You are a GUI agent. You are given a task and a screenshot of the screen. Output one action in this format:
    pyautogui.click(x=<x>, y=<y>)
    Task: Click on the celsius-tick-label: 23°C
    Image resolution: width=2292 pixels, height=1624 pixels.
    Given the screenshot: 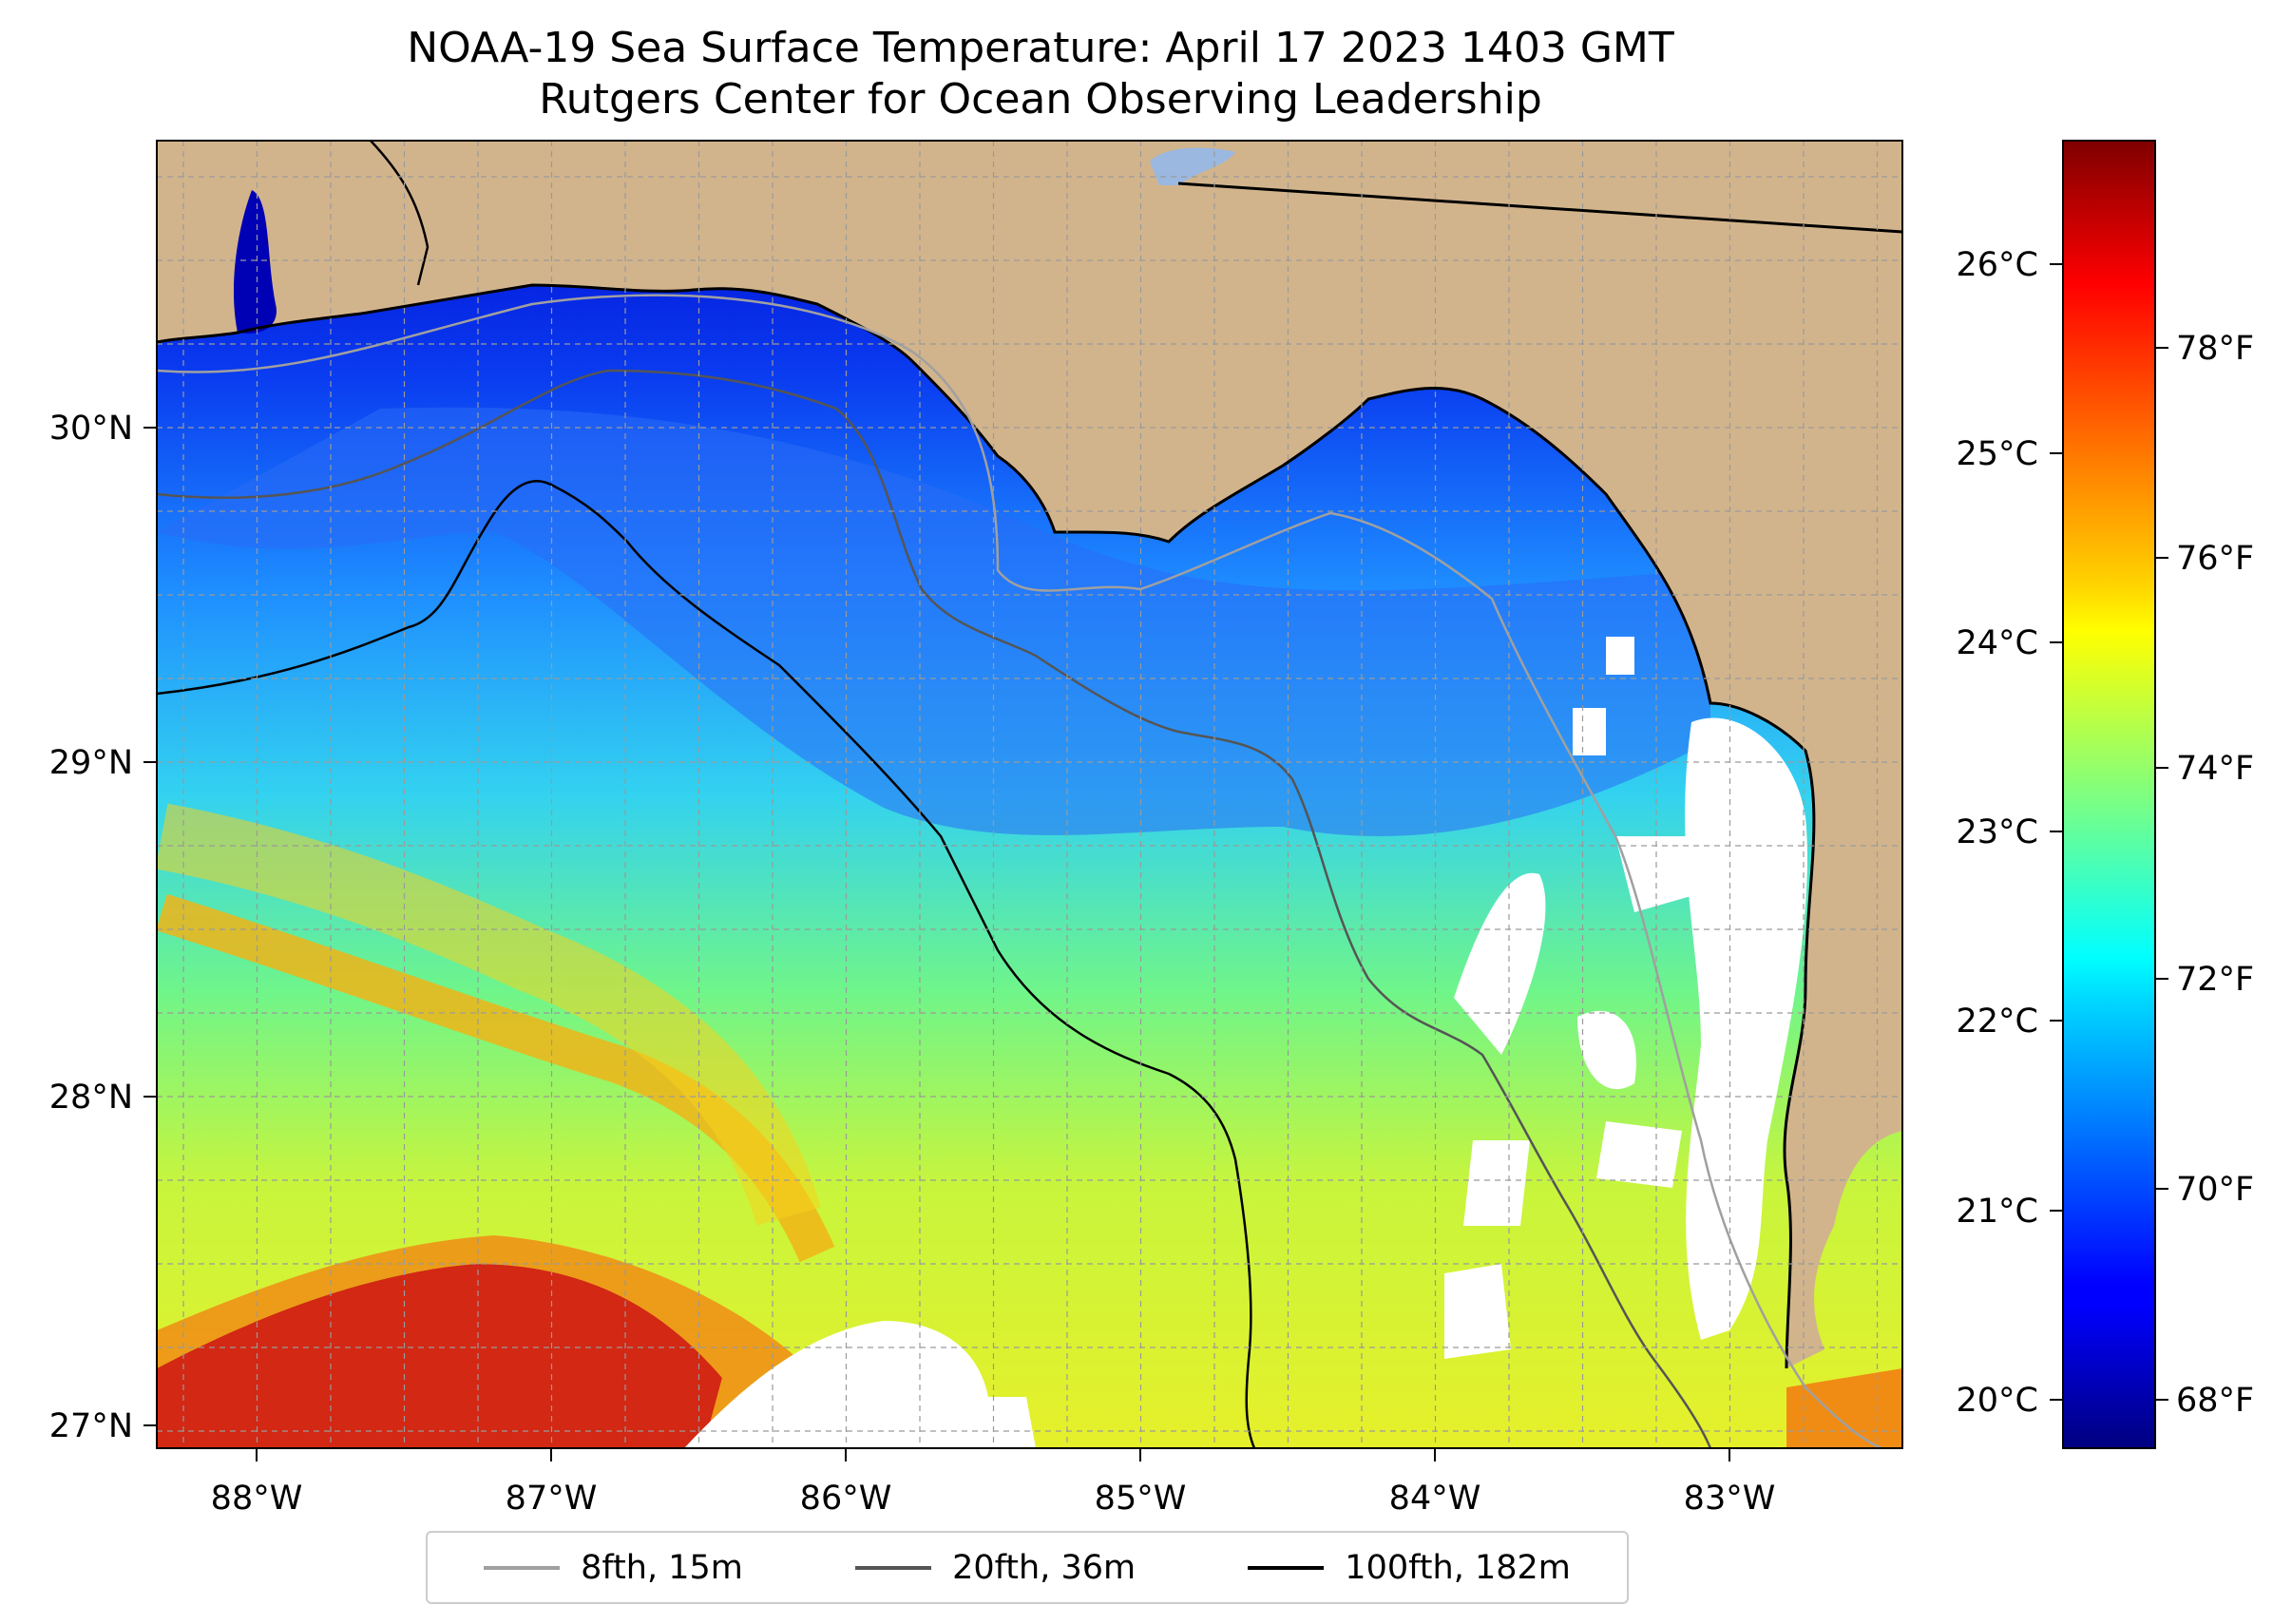 What is the action you would take?
    pyautogui.click(x=1997, y=832)
    